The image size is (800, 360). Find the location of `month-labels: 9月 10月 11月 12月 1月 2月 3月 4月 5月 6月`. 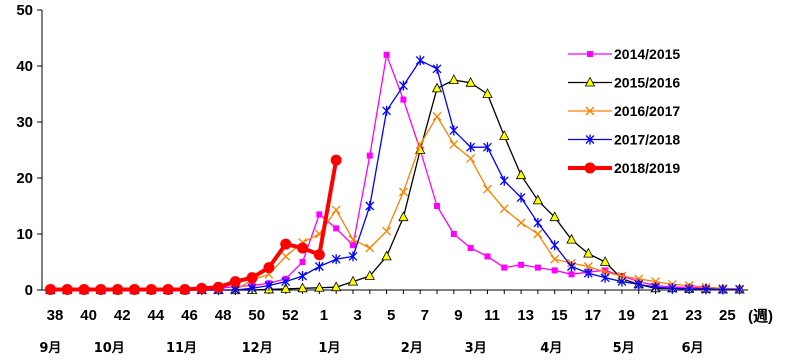

month-labels: 9月 10月 11月 12月 1月 2月 3月 4月 5月 6月 is located at coordinates (371, 348).